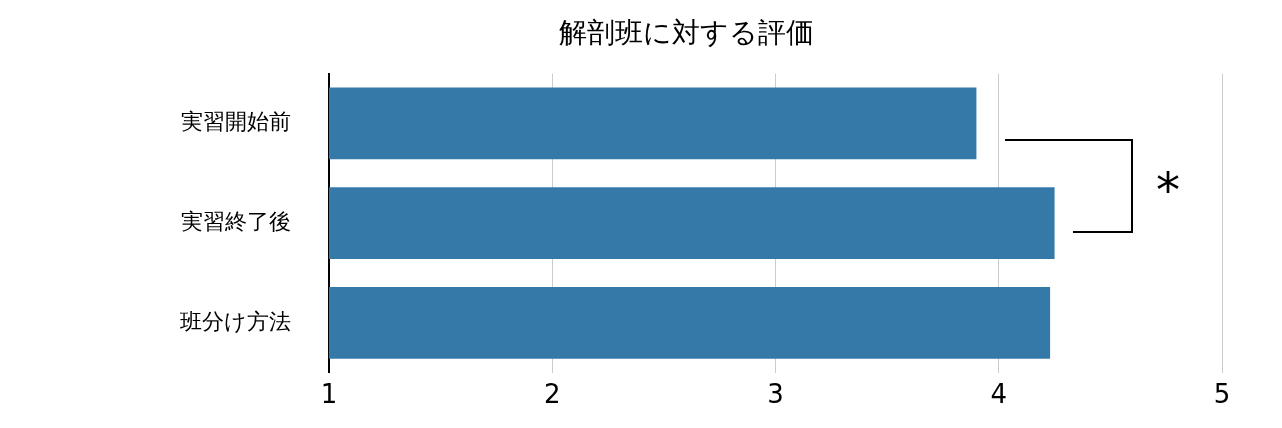 The width and height of the screenshot is (1282, 428). Describe the element at coordinates (329, 394) in the screenshot. I see `x-tick-label: 1` at that location.